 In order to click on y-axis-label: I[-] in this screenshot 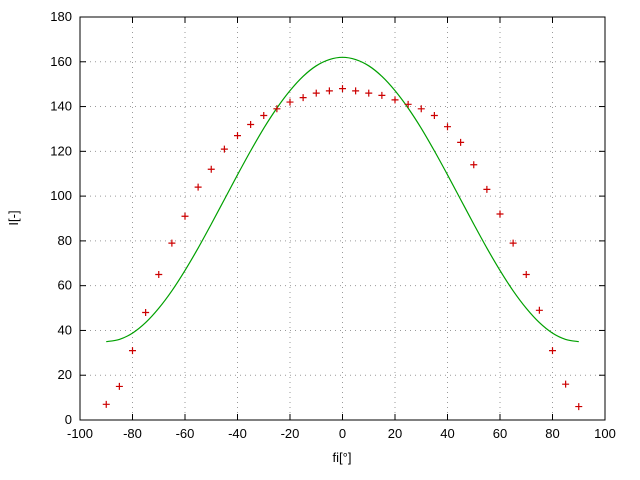, I will do `click(13, 217)`.